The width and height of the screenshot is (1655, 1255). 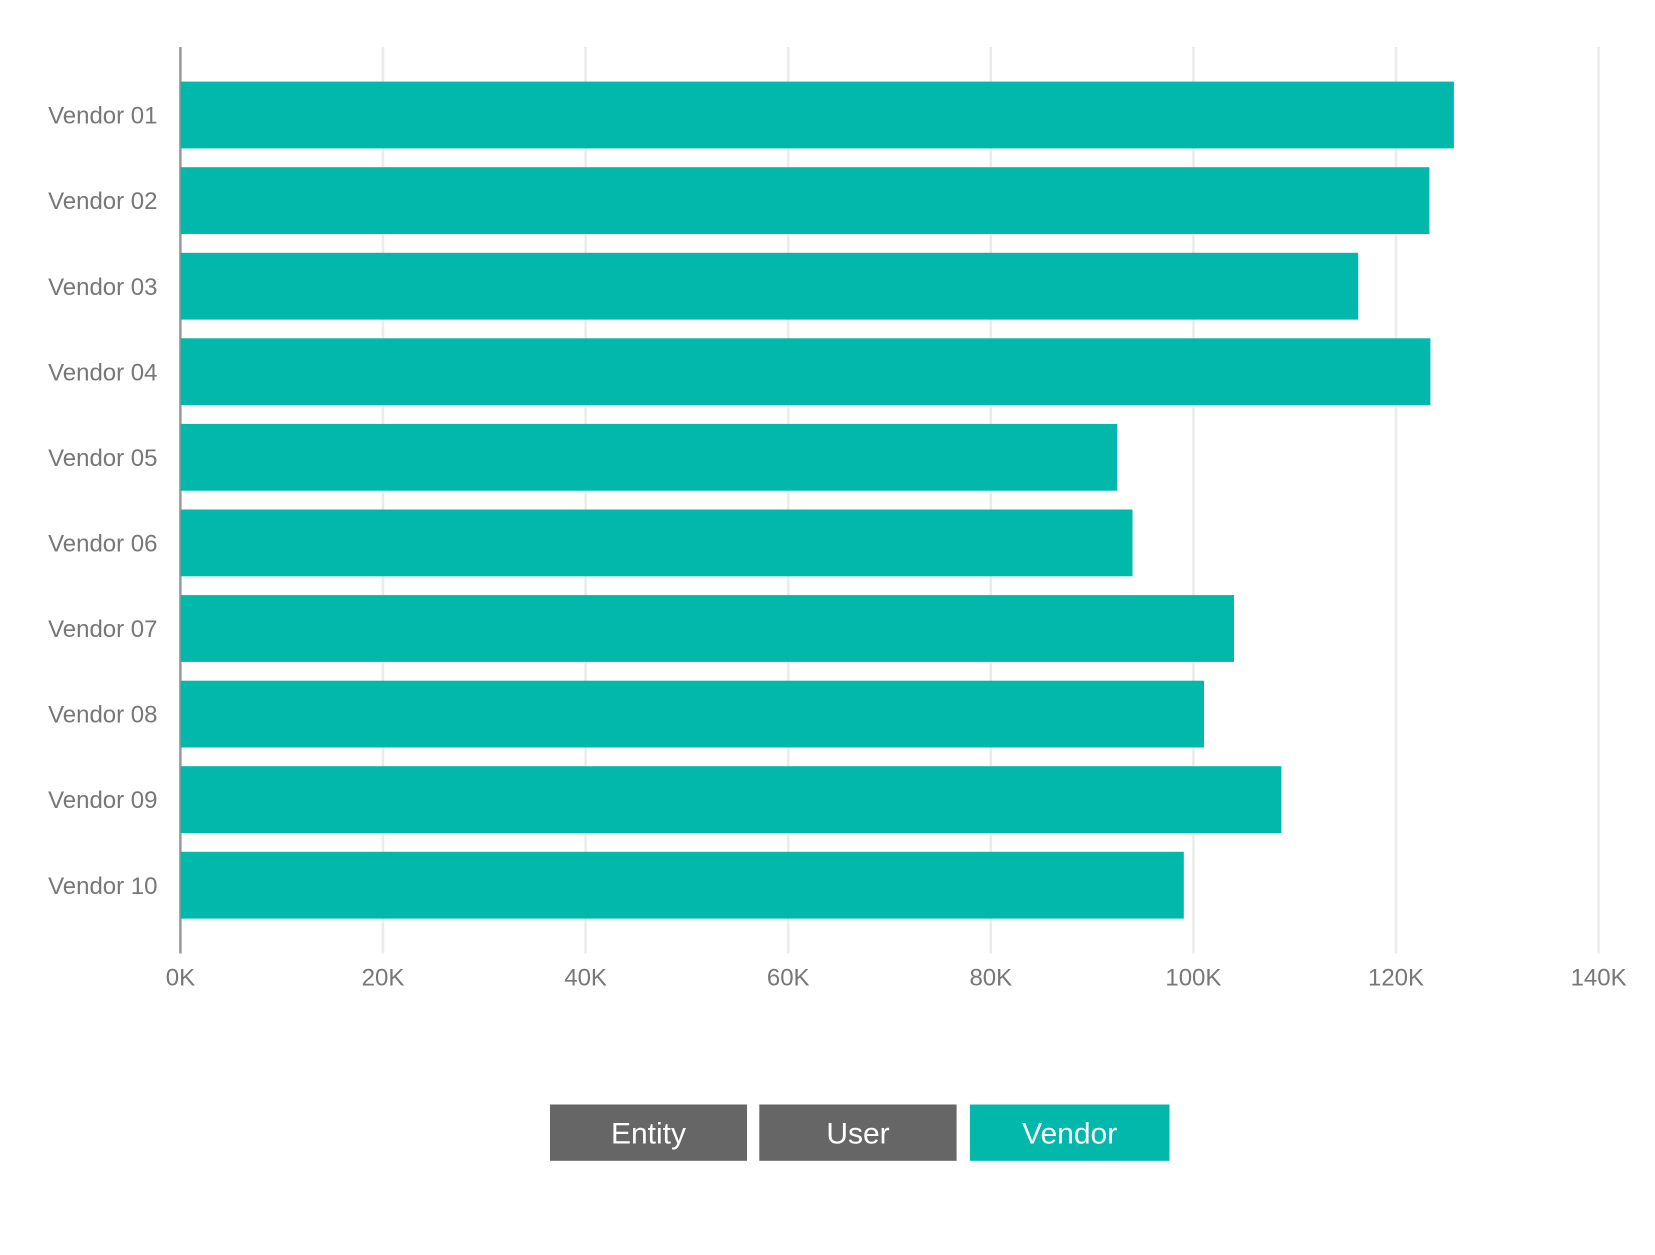 I want to click on svg-text: Vendor 05, so click(x=102, y=458).